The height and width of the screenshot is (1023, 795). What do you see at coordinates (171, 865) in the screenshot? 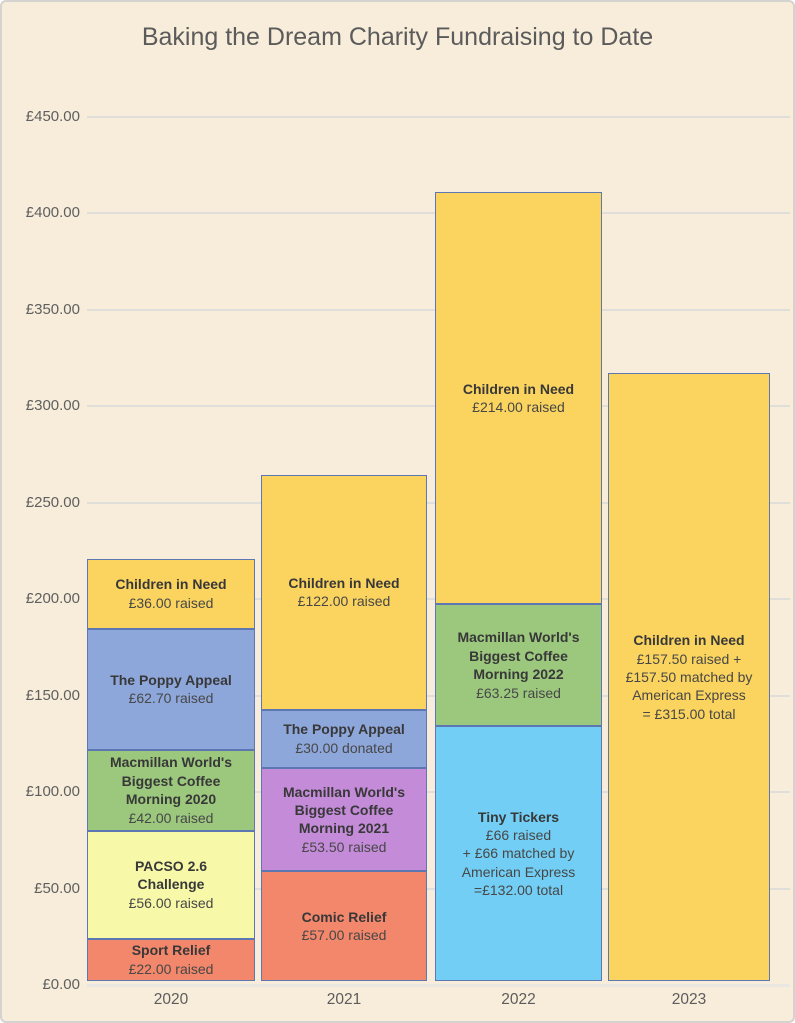
I see `segment-title: PACSO 2.6` at bounding box center [171, 865].